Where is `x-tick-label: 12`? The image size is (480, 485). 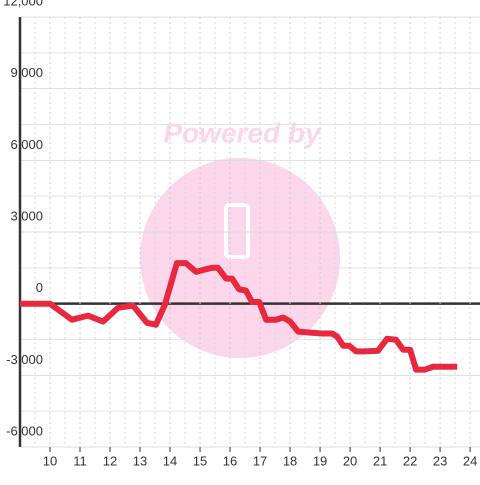 x-tick-label: 12 is located at coordinates (110, 460).